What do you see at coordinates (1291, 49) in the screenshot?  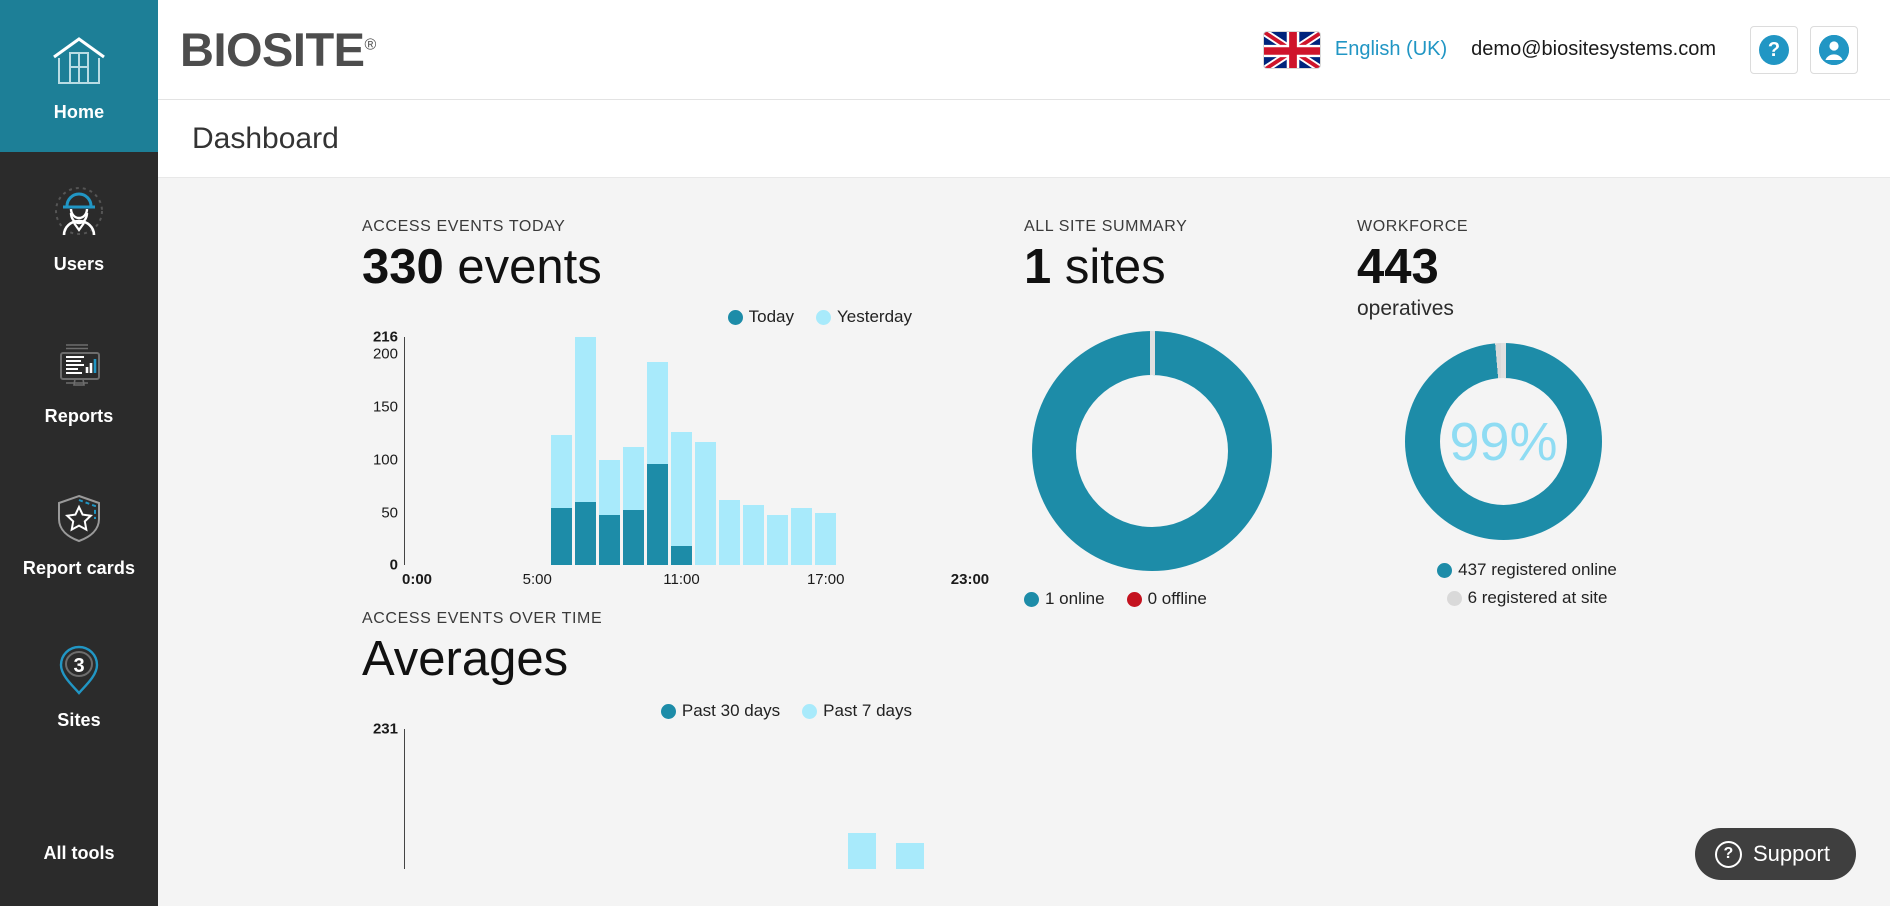 I see `uk-flag-icon` at bounding box center [1291, 49].